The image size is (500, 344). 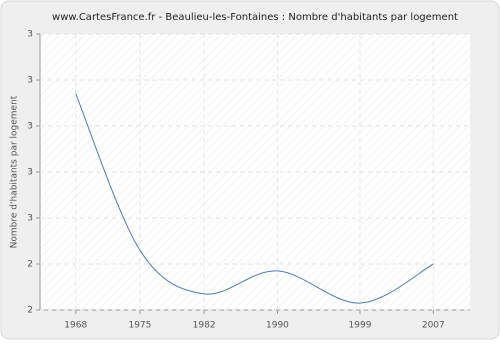 What do you see at coordinates (360, 326) in the screenshot?
I see `x-tick-label: 1999` at bounding box center [360, 326].